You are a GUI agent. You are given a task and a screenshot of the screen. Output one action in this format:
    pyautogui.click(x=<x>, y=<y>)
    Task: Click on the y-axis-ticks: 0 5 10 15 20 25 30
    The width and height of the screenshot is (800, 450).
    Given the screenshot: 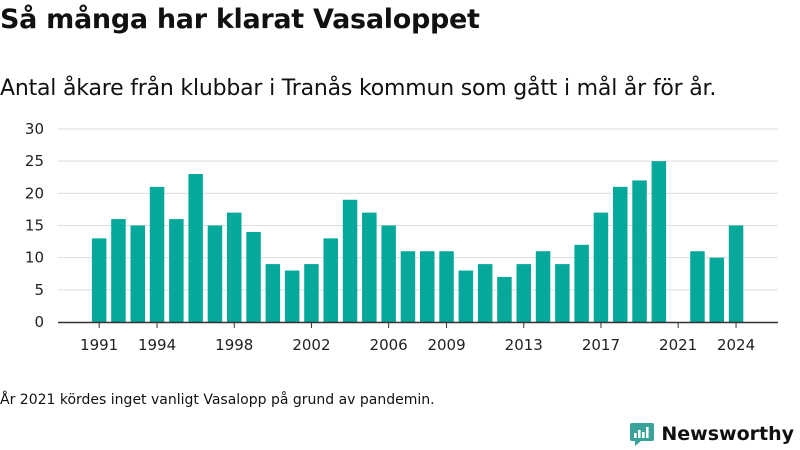 What is the action you would take?
    pyautogui.click(x=34, y=225)
    